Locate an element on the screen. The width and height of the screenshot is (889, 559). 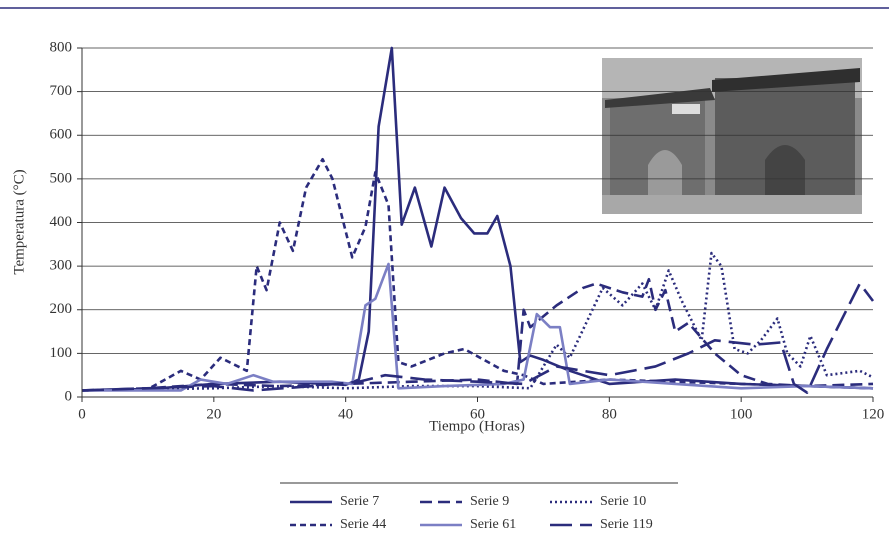
y-tick-label: 200 is located at coordinates (61, 309).